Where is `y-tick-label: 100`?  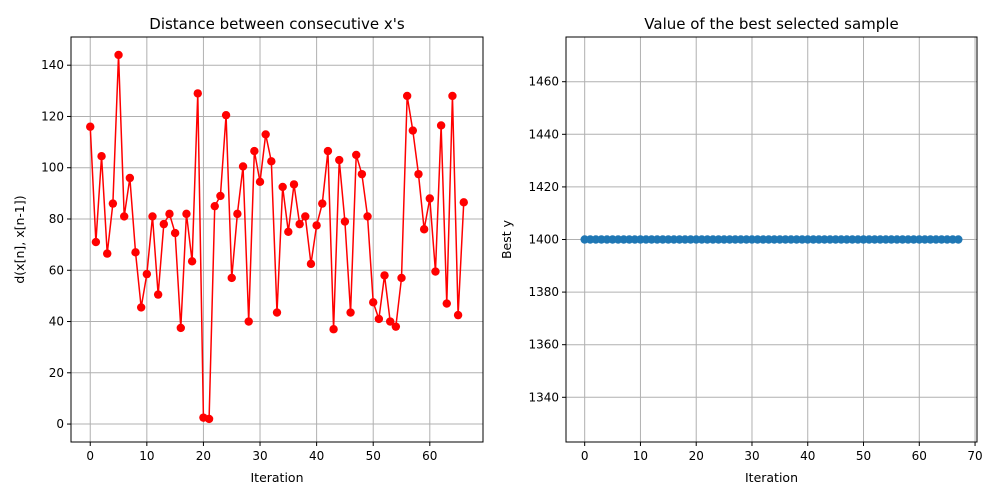
y-tick-label: 100 is located at coordinates (52, 168).